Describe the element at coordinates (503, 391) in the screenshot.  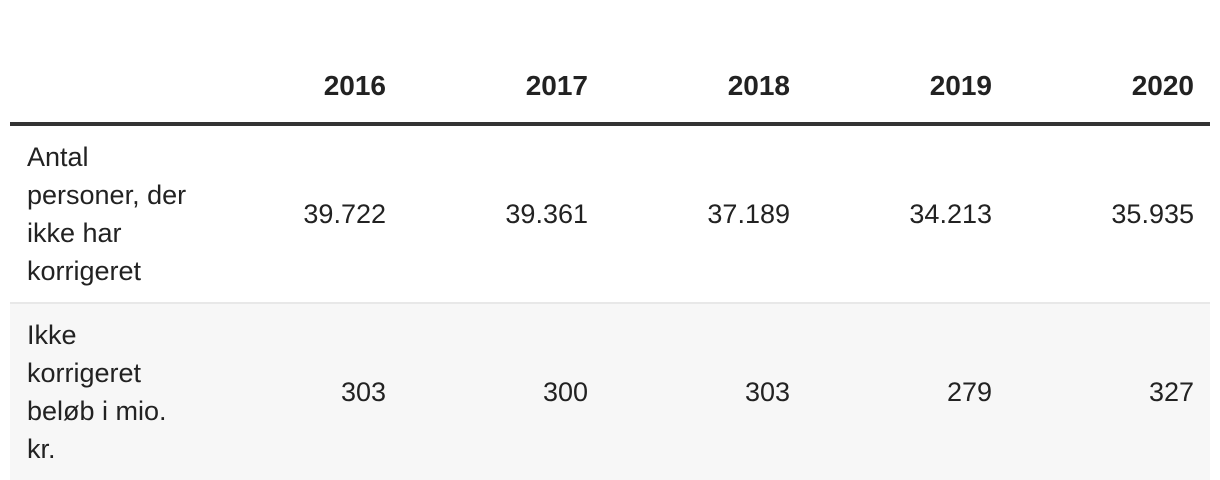
I see `table-cell: 300` at that location.